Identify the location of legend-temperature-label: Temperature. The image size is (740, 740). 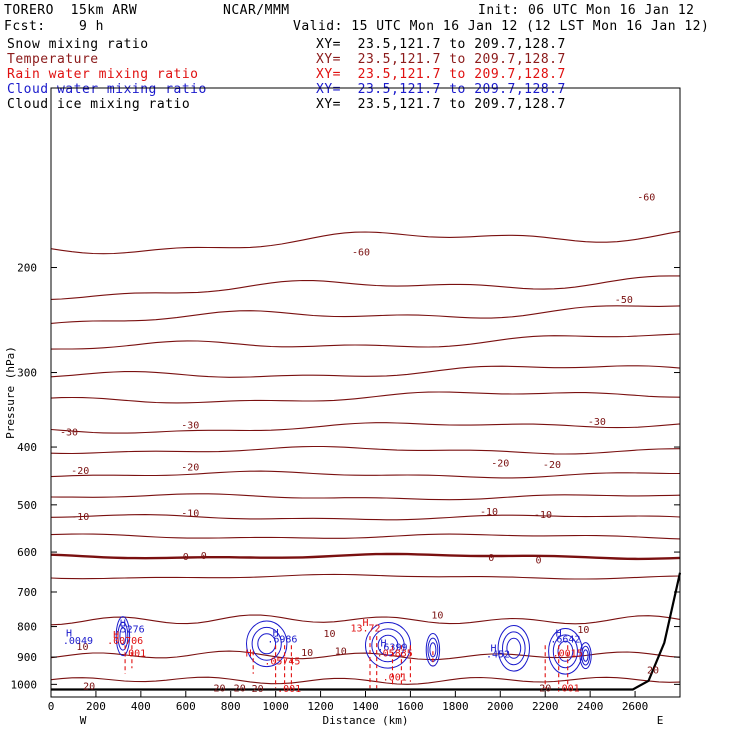
(53, 59).